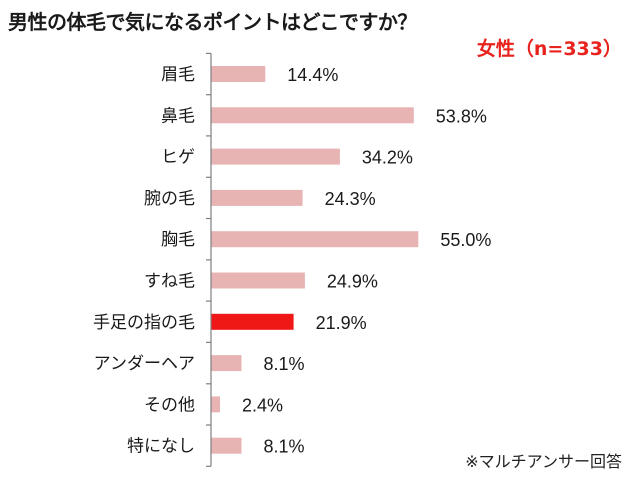  What do you see at coordinates (178, 158) in the screenshot?
I see `category-label: ヒゲ` at bounding box center [178, 158].